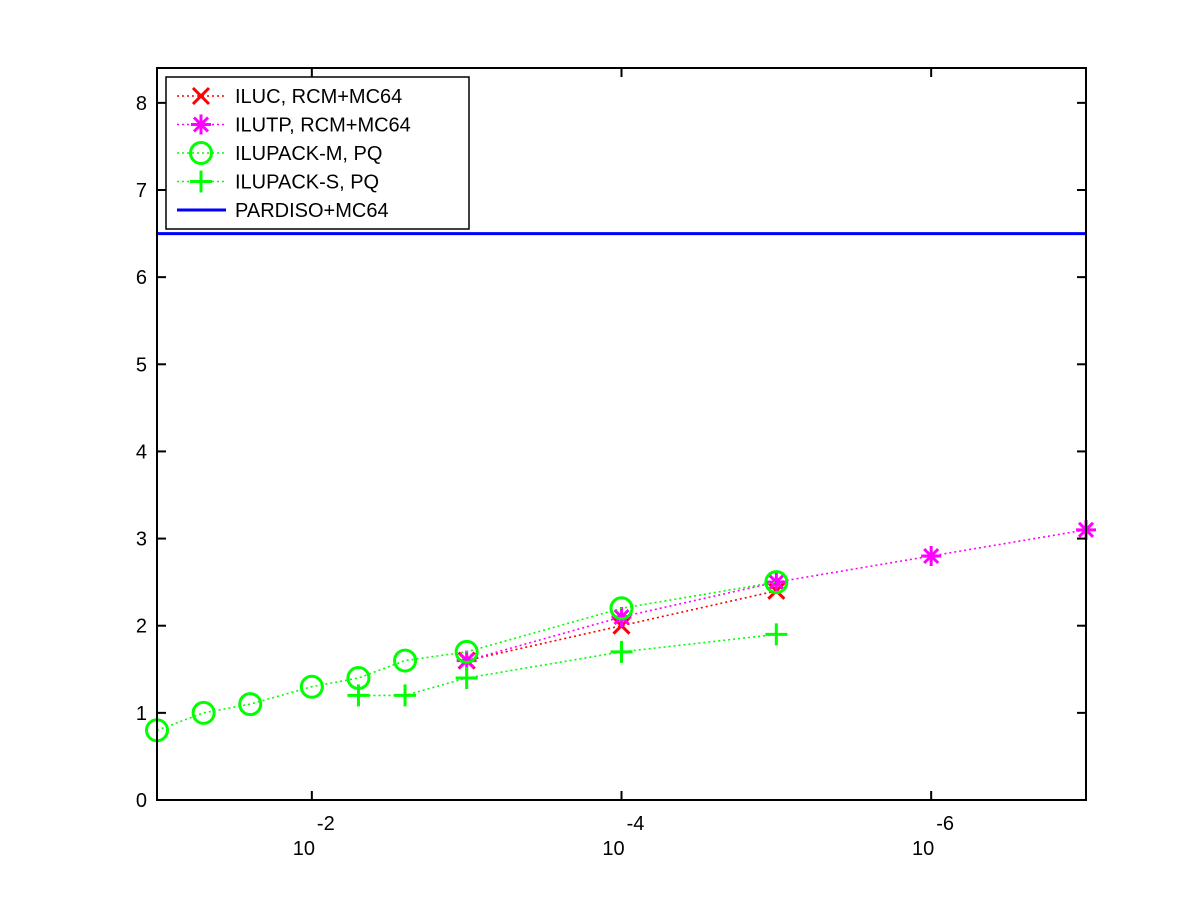 The height and width of the screenshot is (900, 1200). Describe the element at coordinates (933, 836) in the screenshot. I see `x-tick-label: 10-6` at that location.